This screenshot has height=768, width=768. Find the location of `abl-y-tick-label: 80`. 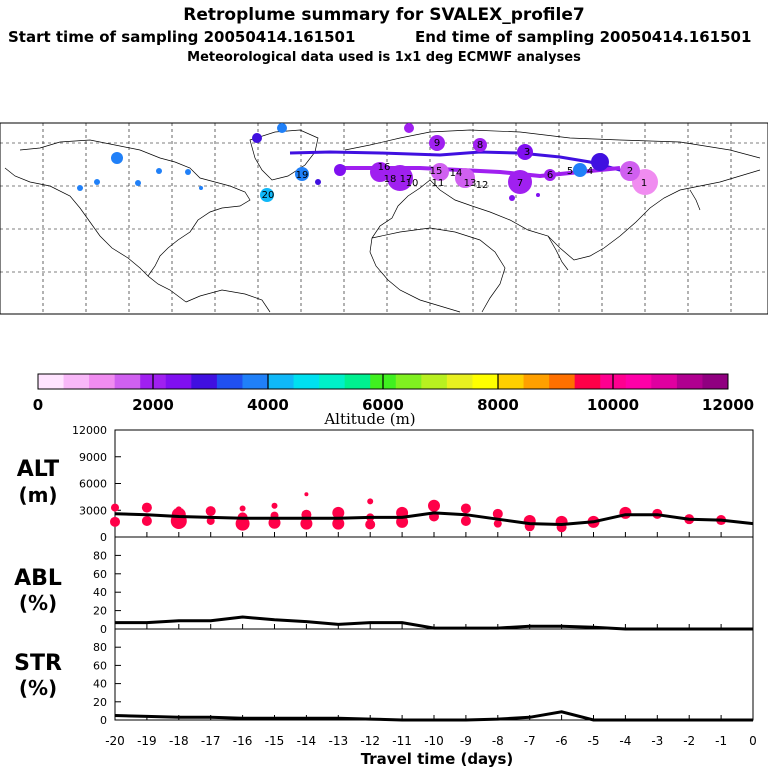

abl-y-tick-label: 80 is located at coordinates (100, 555).